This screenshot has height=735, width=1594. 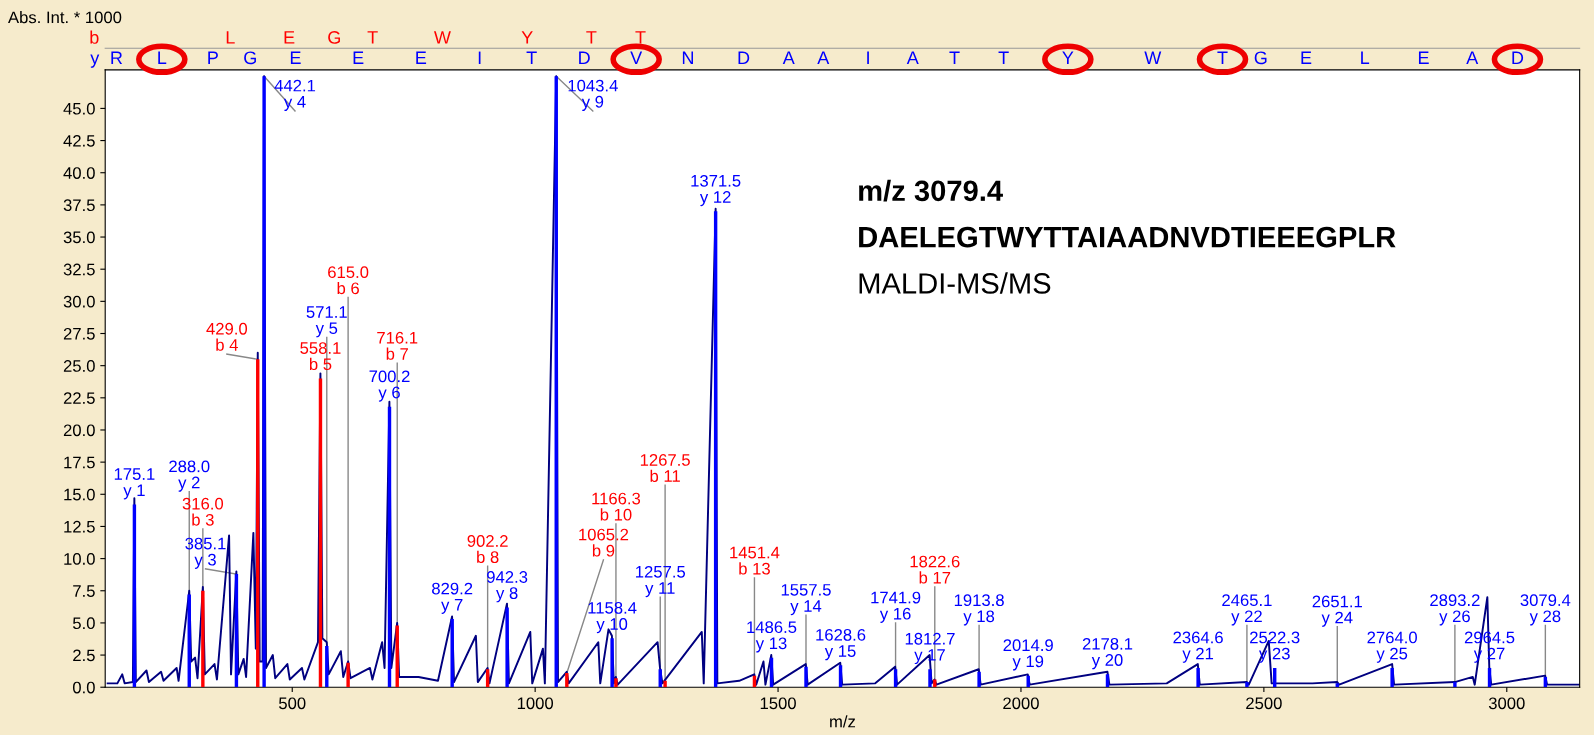 What do you see at coordinates (79, 366) in the screenshot?
I see `y-tick-label: 25.0` at bounding box center [79, 366].